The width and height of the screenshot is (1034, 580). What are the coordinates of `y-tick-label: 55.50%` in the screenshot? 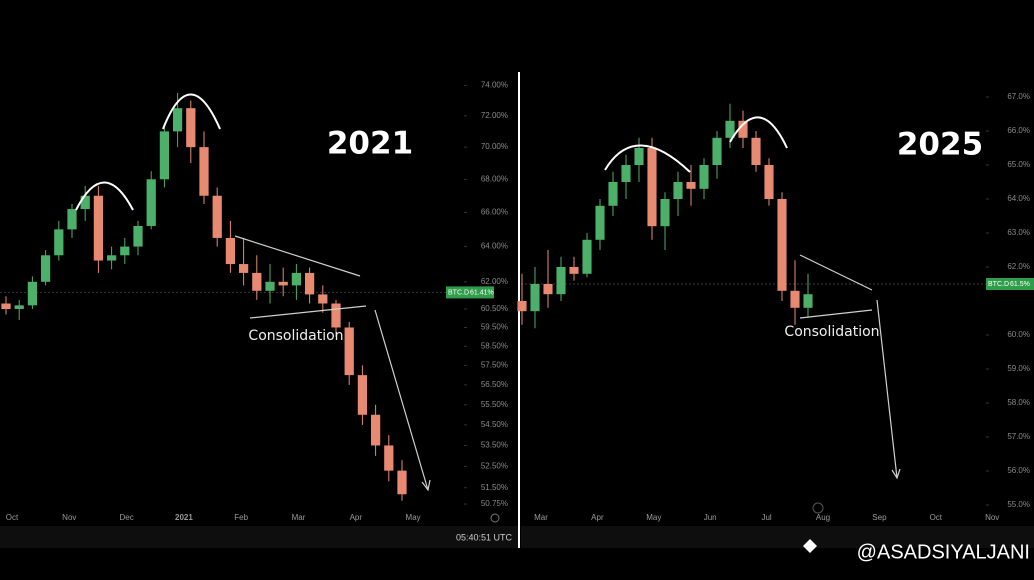 It's located at (494, 404).